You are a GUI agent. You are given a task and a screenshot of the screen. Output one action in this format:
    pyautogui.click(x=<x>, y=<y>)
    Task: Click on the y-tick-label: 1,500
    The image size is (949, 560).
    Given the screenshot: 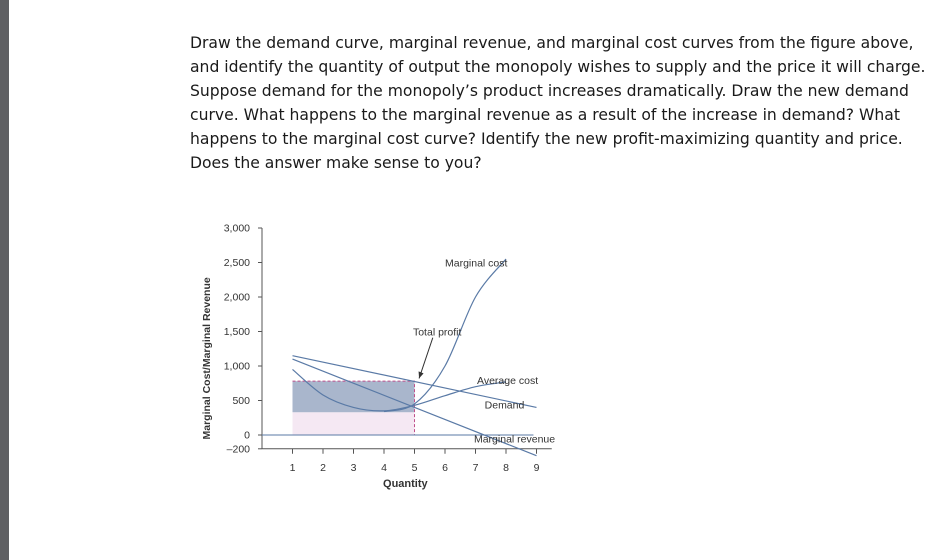 What is the action you would take?
    pyautogui.click(x=237, y=332)
    